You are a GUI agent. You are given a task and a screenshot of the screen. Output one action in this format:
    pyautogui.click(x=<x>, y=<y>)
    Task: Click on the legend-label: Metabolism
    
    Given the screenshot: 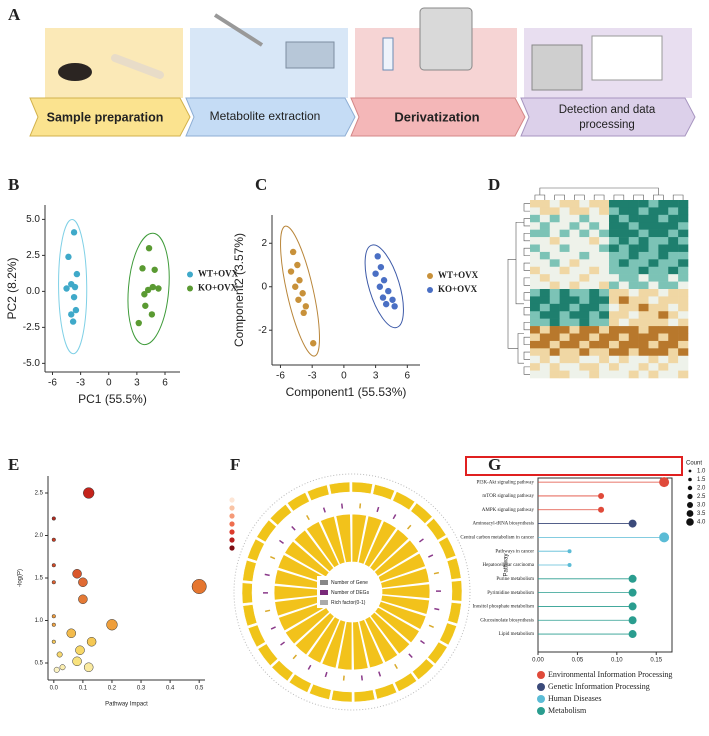 What is the action you would take?
    pyautogui.click(x=567, y=710)
    